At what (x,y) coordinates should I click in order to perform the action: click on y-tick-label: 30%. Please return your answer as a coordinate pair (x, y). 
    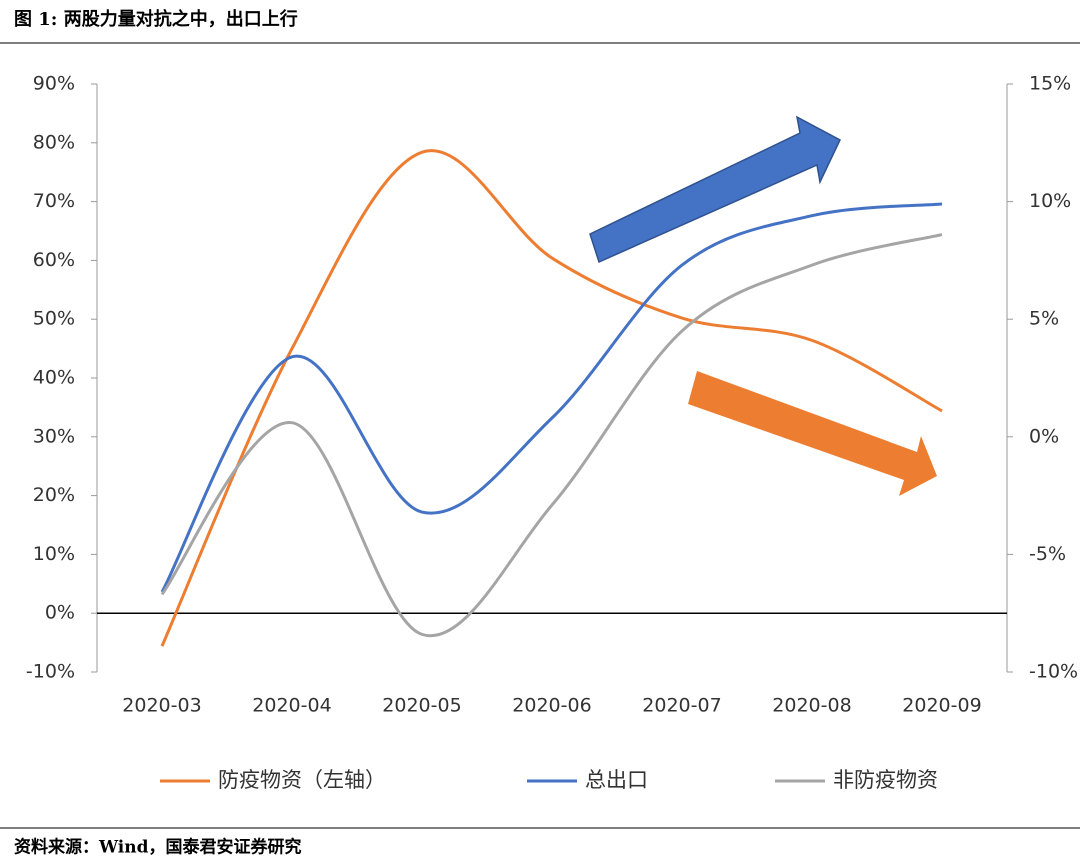
    Looking at the image, I should click on (54, 436).